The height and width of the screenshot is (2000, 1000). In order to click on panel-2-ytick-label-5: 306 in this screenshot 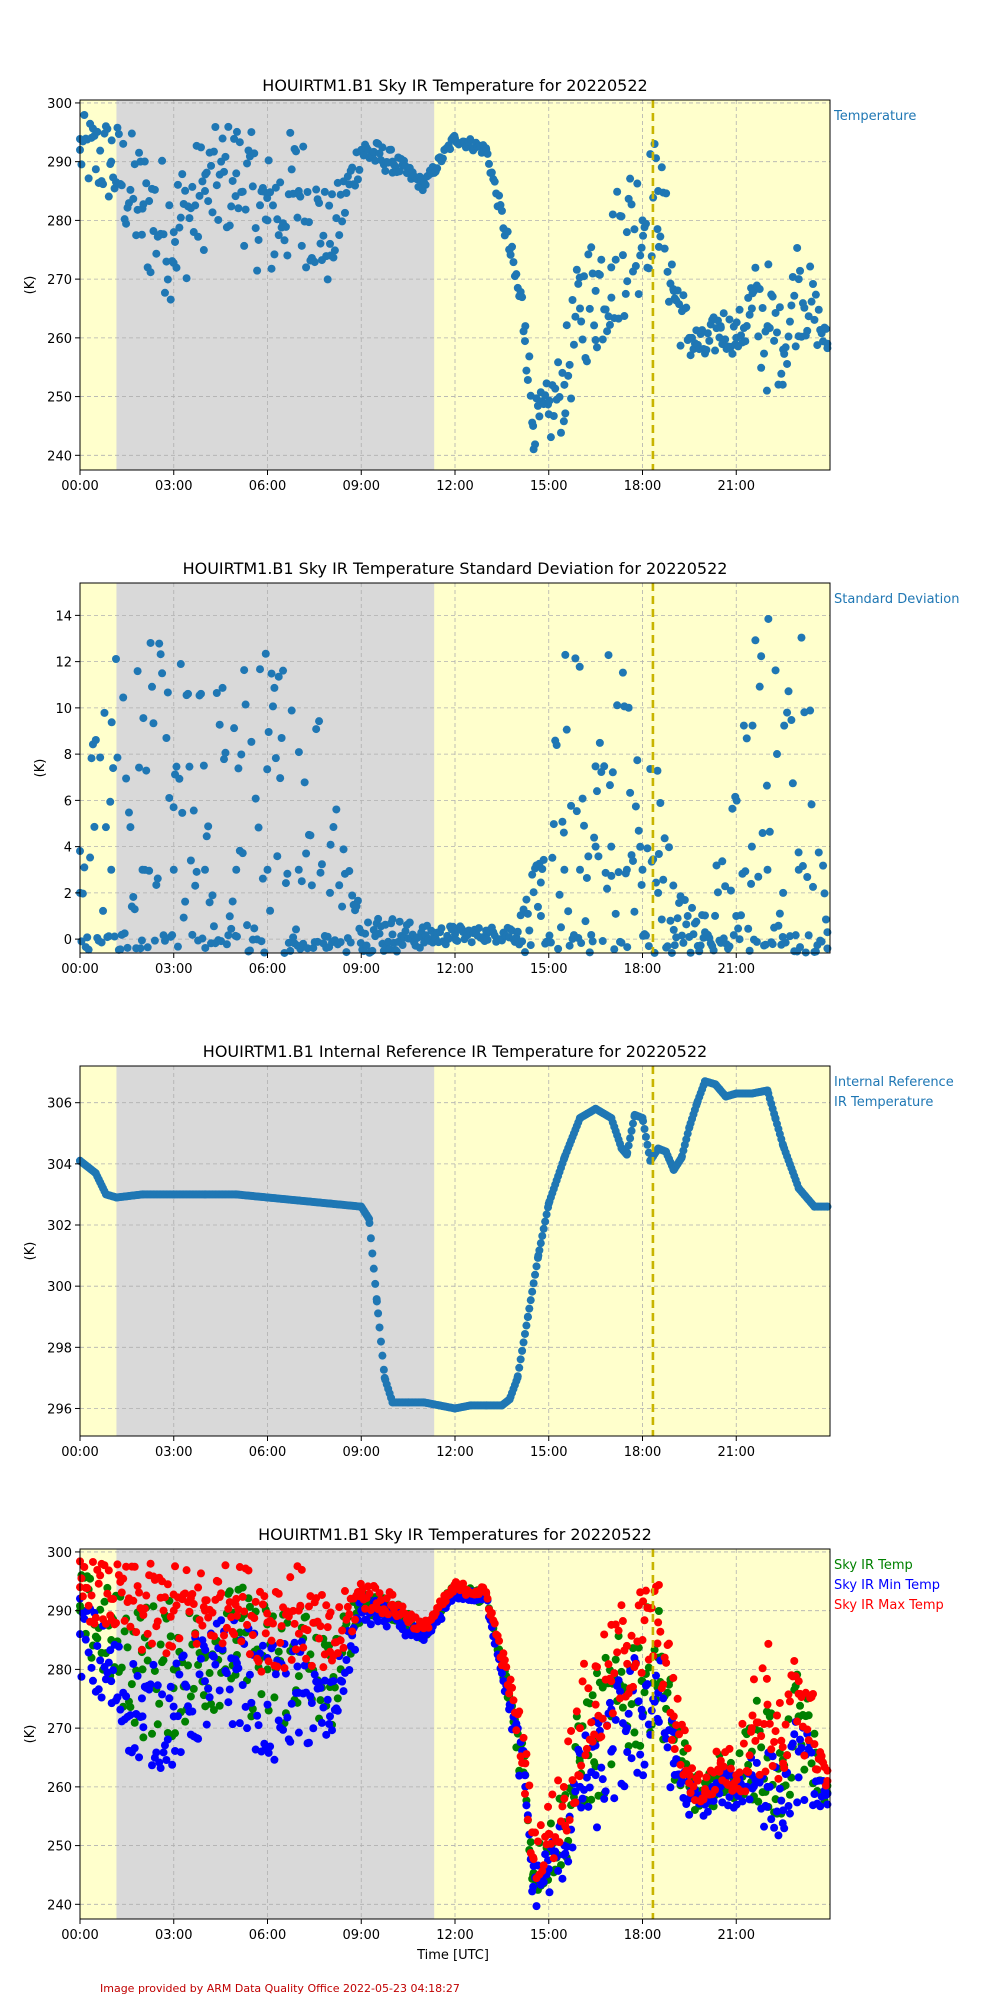, I will do `click(59, 1104)`.